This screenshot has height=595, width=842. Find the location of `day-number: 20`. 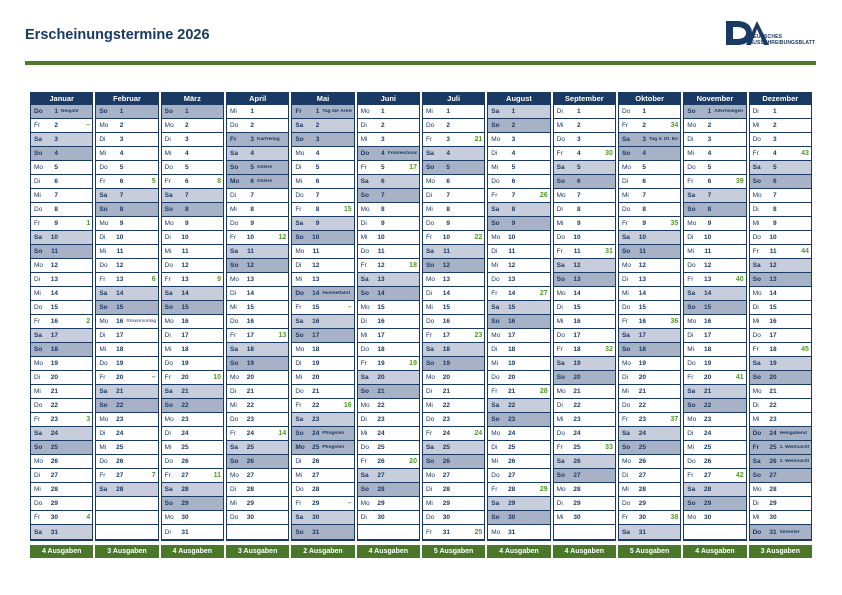

day-number: 20 is located at coordinates (577, 377).